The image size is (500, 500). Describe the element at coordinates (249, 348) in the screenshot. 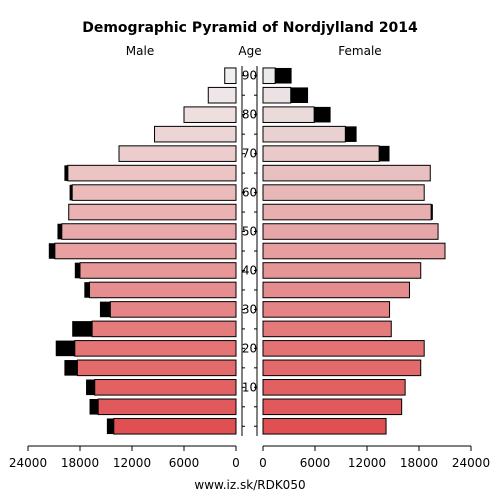

I see `age-tick-label: 20` at that location.